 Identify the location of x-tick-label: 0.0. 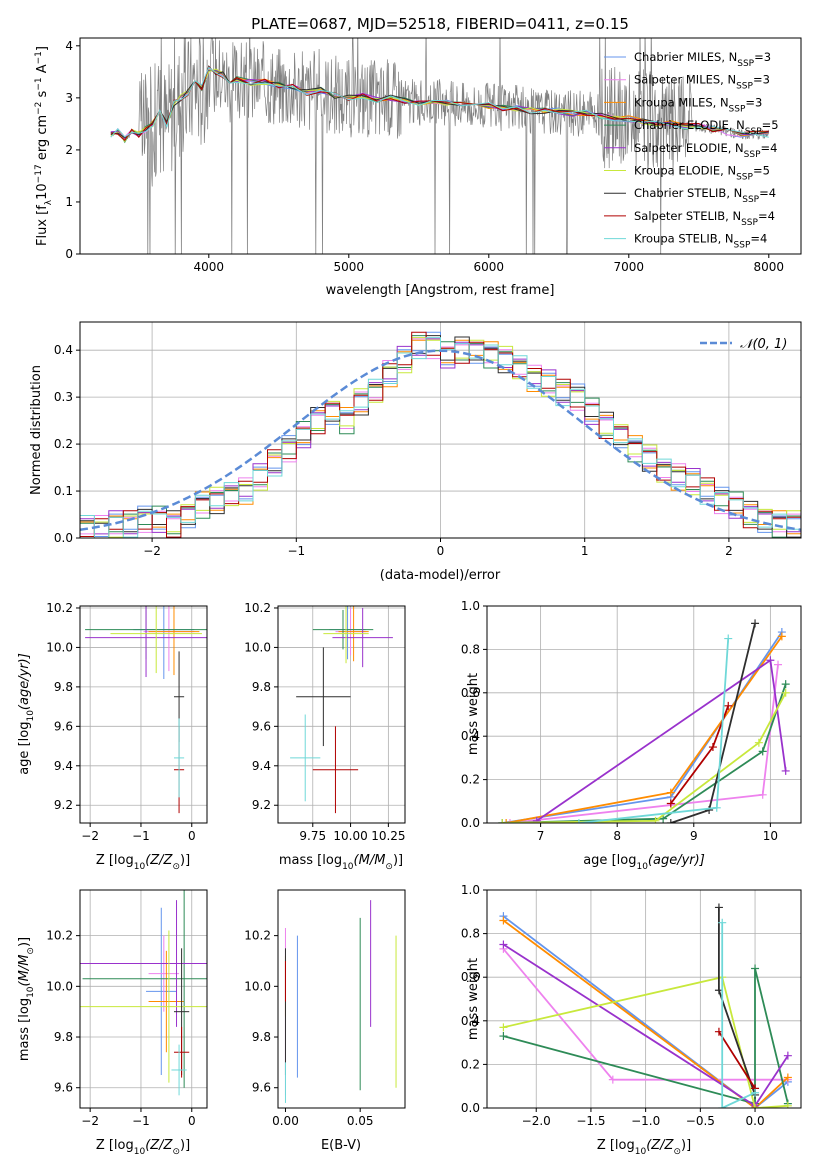
(755, 1121).